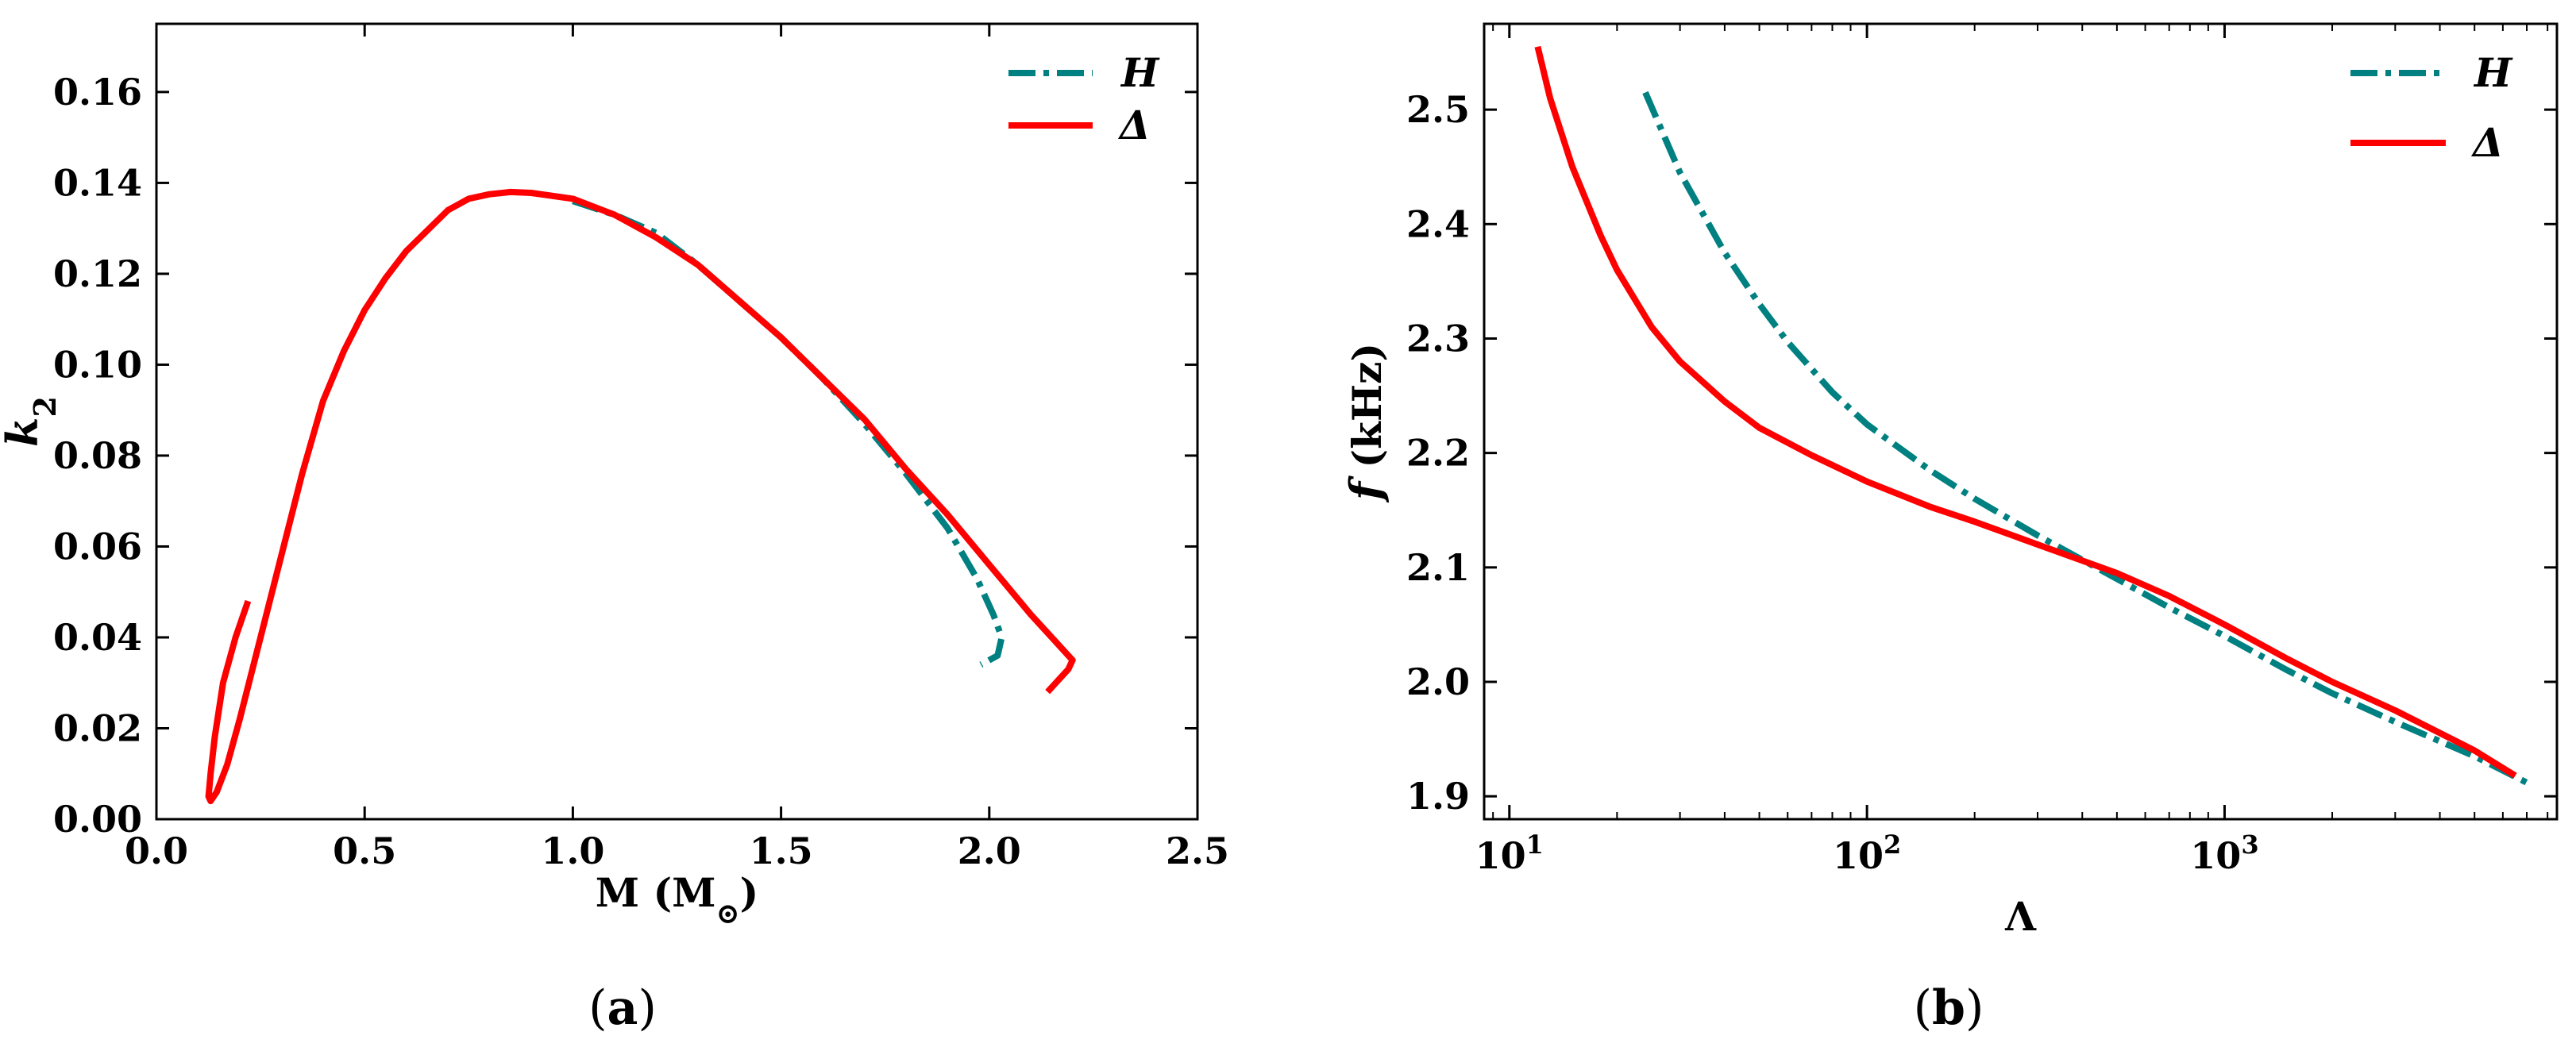  I want to click on panel-a-y-axis-label-main: k, so click(24, 432).